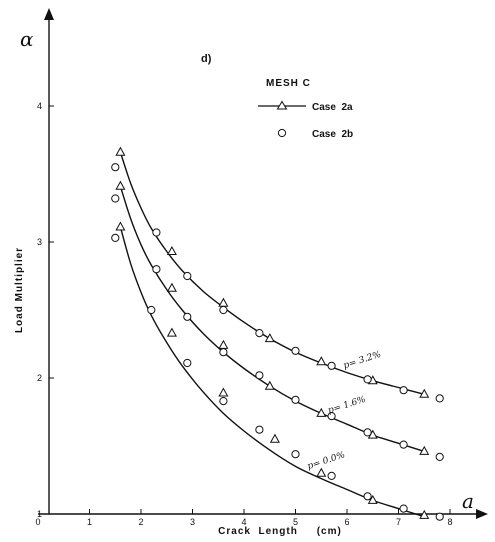  What do you see at coordinates (89, 522) in the screenshot?
I see `x-tick-label: 1` at bounding box center [89, 522].